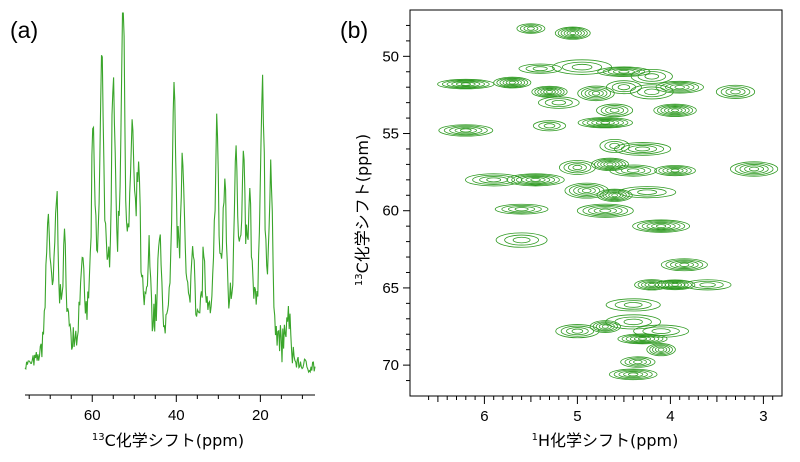  What do you see at coordinates (165, 409) in the screenshot?
I see `panel-a-x-ticks: 60 40 20` at bounding box center [165, 409].